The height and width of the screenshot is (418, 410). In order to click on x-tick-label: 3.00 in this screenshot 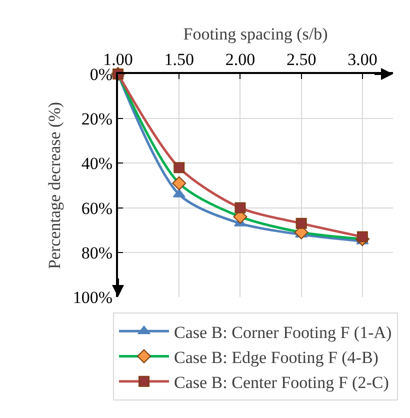, I will do `click(363, 60)`.